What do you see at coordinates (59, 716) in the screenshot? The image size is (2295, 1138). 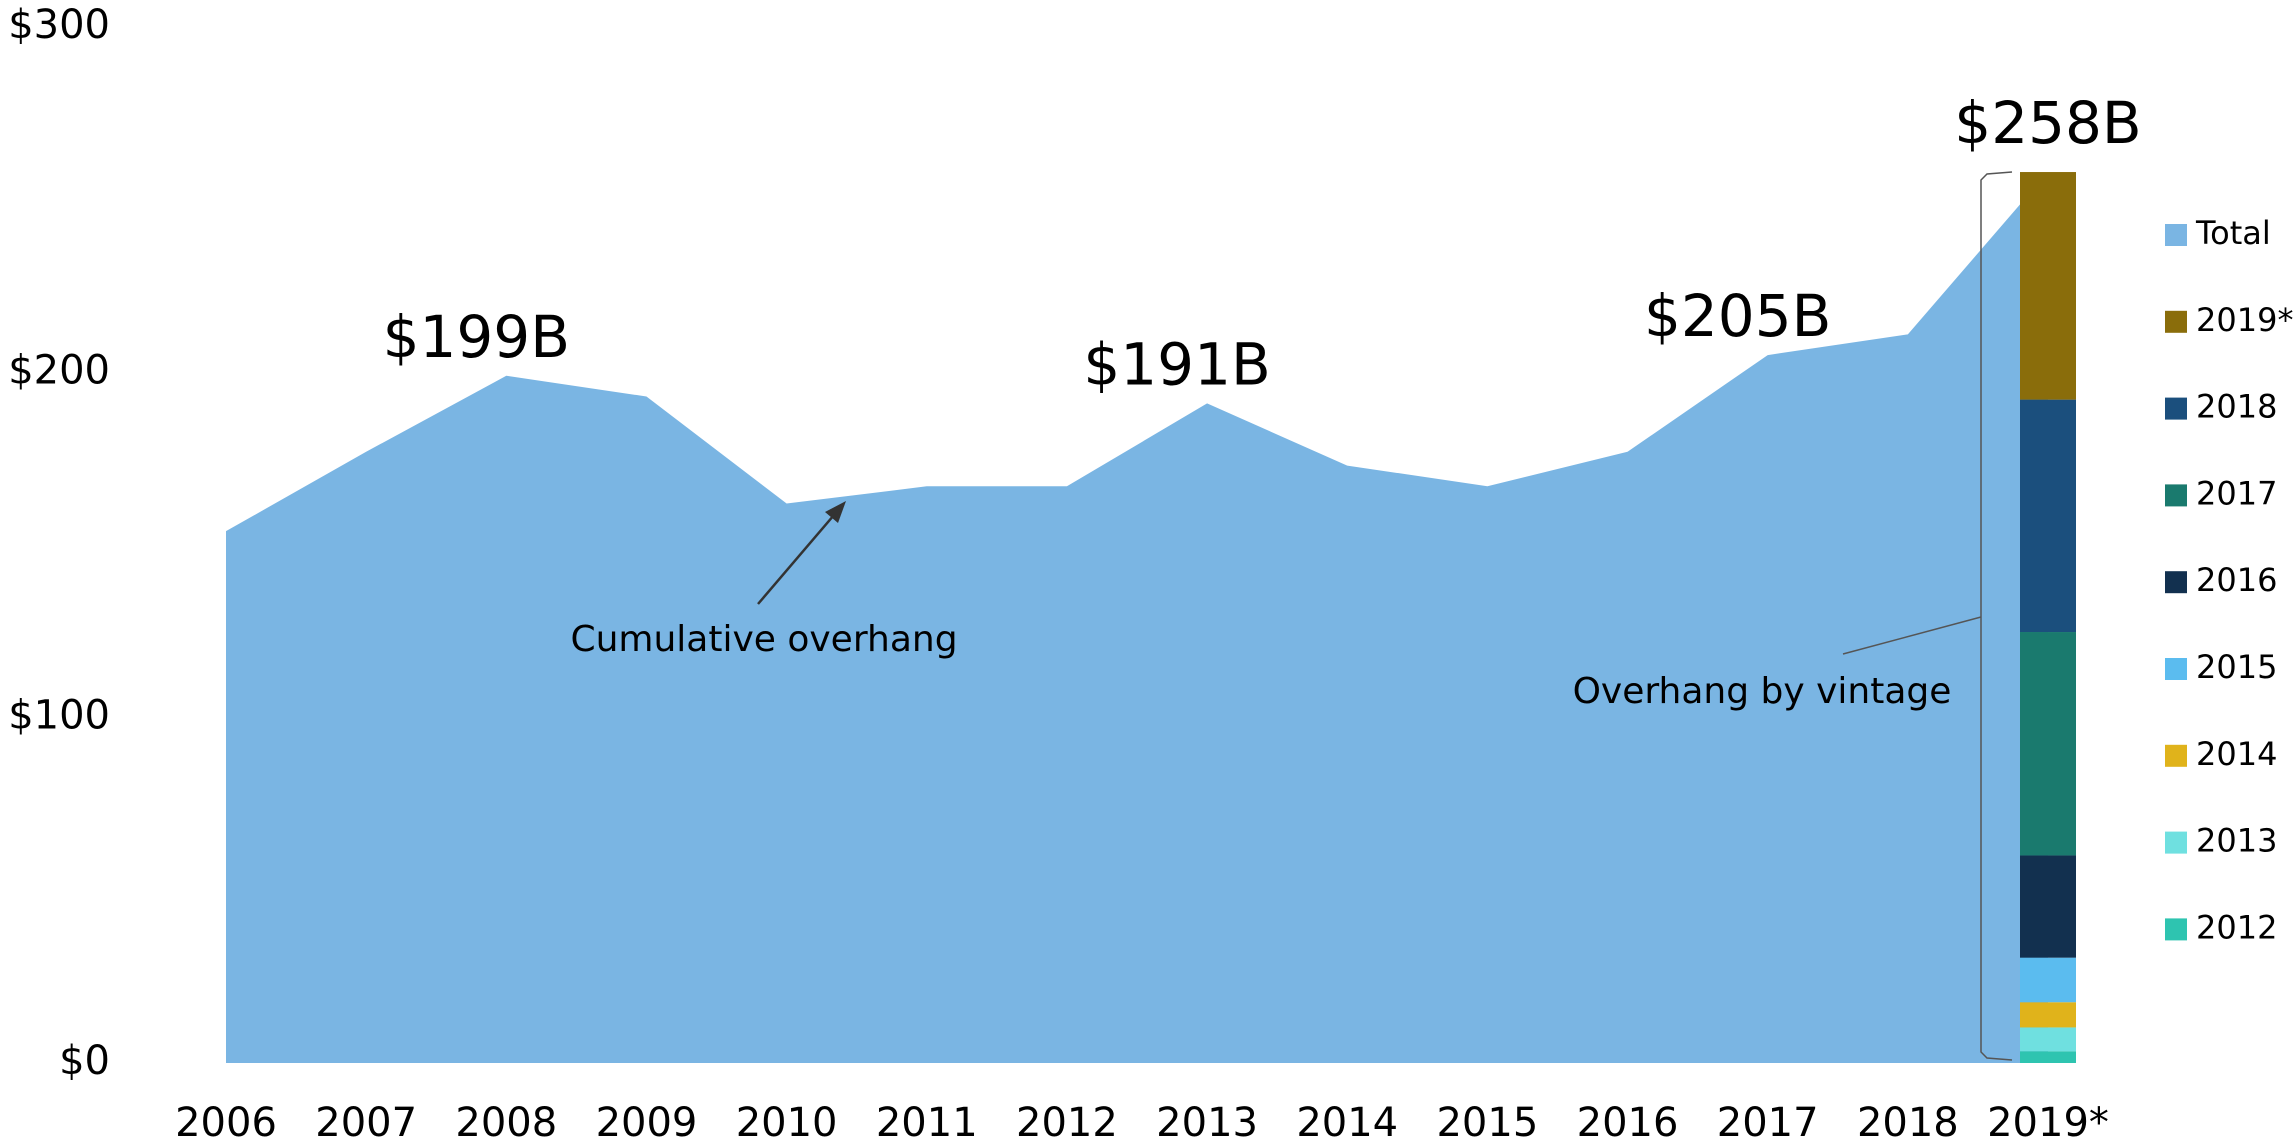 I see `y-tick-label: $100` at bounding box center [59, 716].